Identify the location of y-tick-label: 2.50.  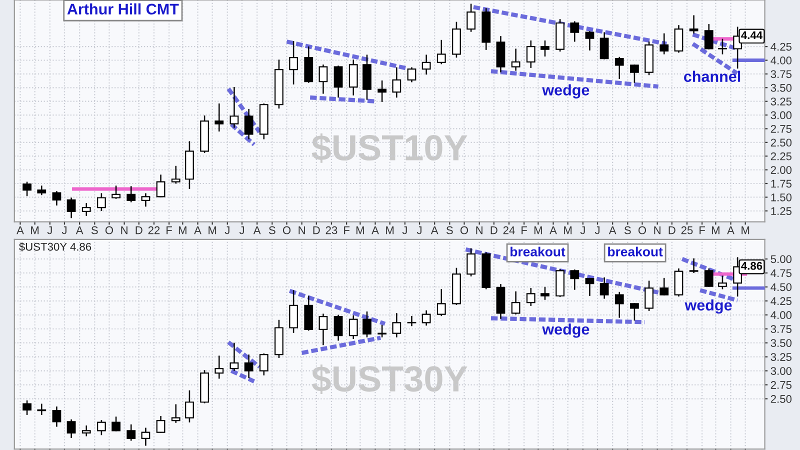
(781, 399).